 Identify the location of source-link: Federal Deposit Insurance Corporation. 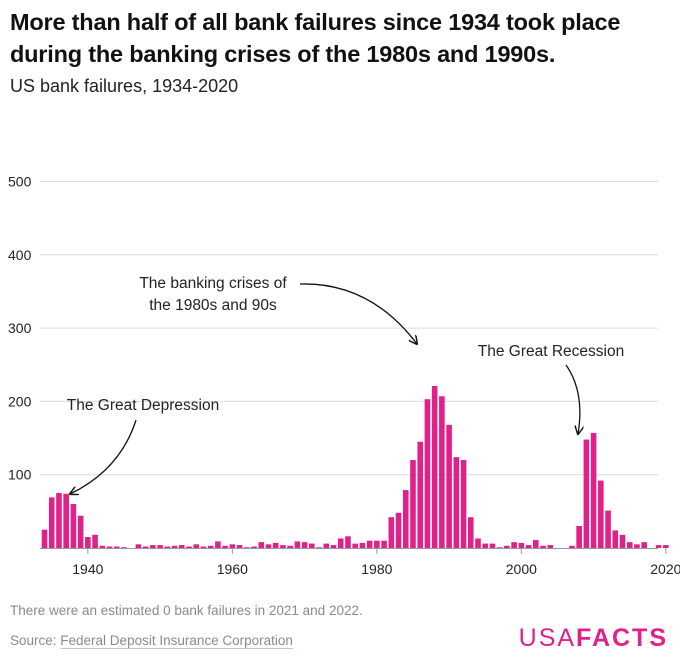
(176, 640).